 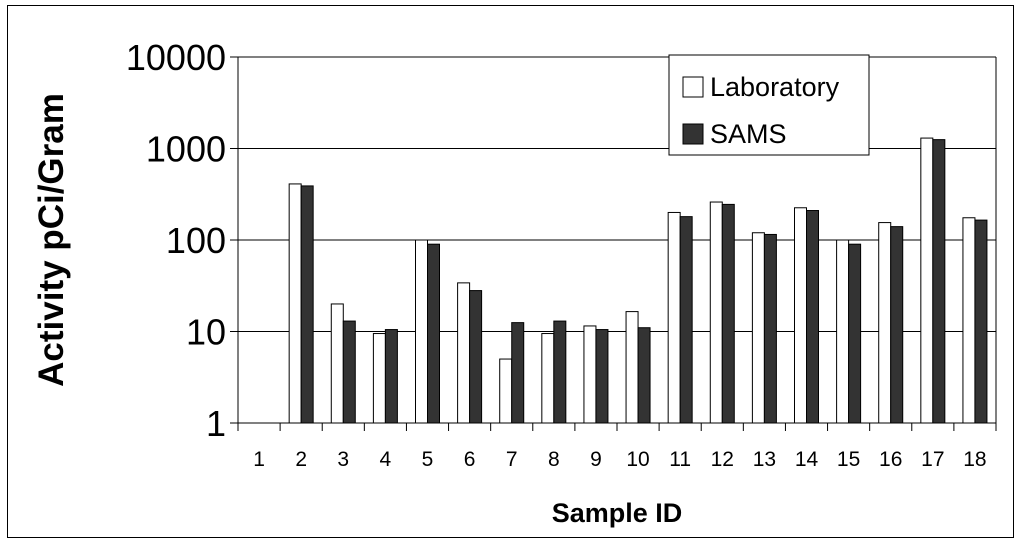 I want to click on y-tick-label: 10, so click(x=206, y=332).